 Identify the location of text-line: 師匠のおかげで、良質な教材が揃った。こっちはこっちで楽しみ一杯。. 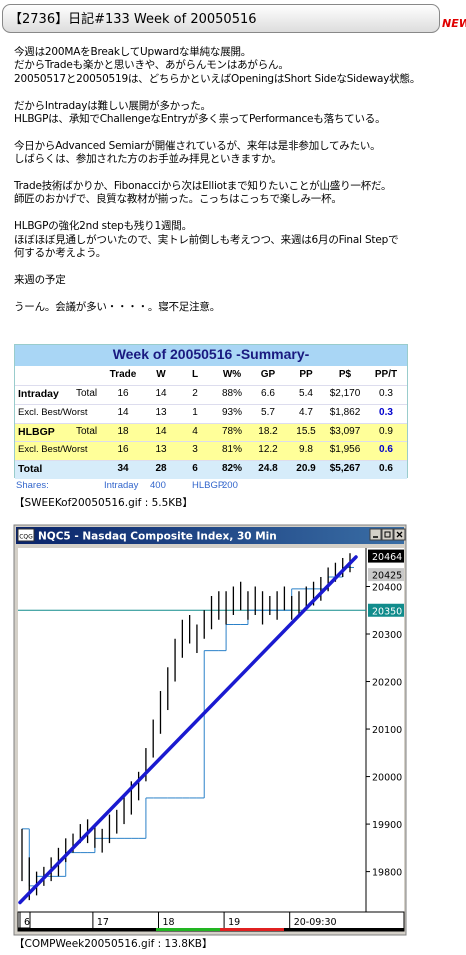
(178, 199).